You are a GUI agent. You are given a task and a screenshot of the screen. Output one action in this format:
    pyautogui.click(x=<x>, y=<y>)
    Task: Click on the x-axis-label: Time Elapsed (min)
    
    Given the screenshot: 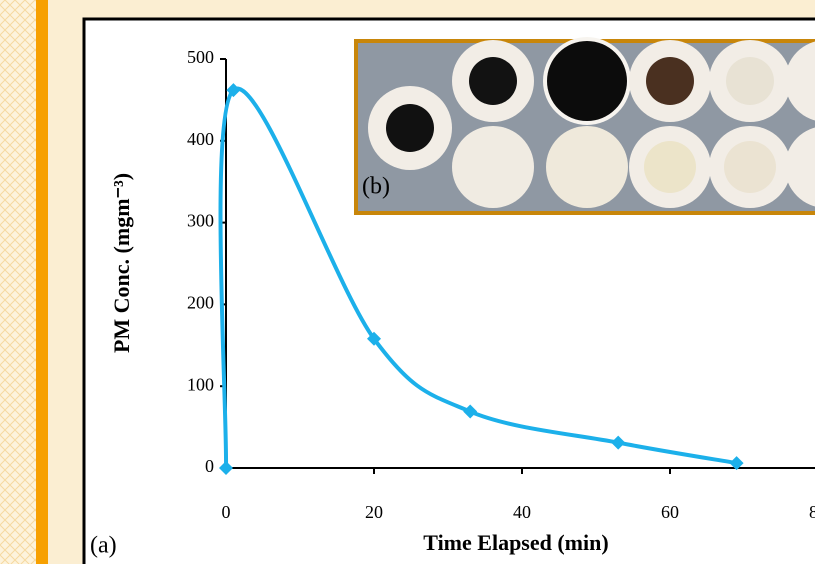 What is the action you would take?
    pyautogui.click(x=515, y=542)
    